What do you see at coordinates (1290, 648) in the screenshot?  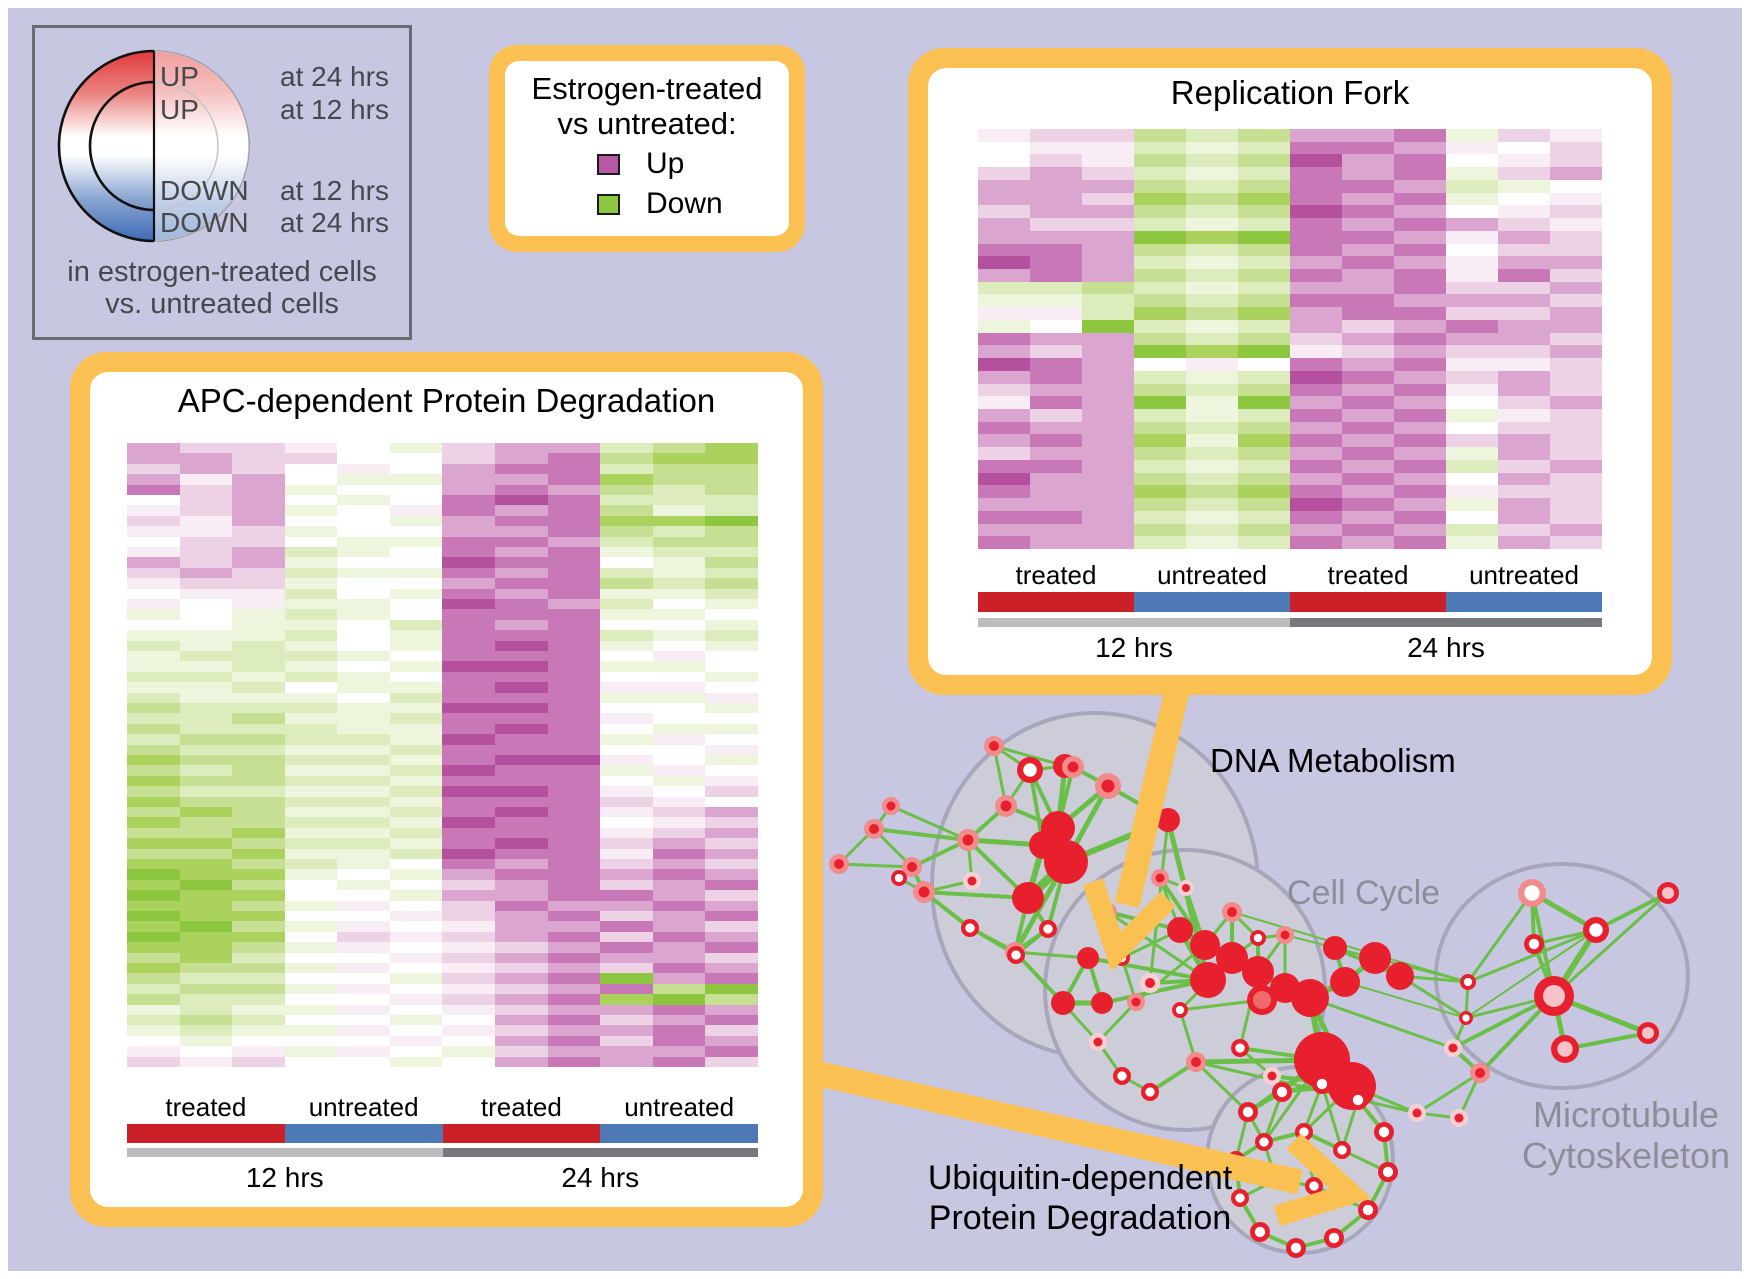 I see `repfork-time-labels: 12 hrs 24 hrs` at bounding box center [1290, 648].